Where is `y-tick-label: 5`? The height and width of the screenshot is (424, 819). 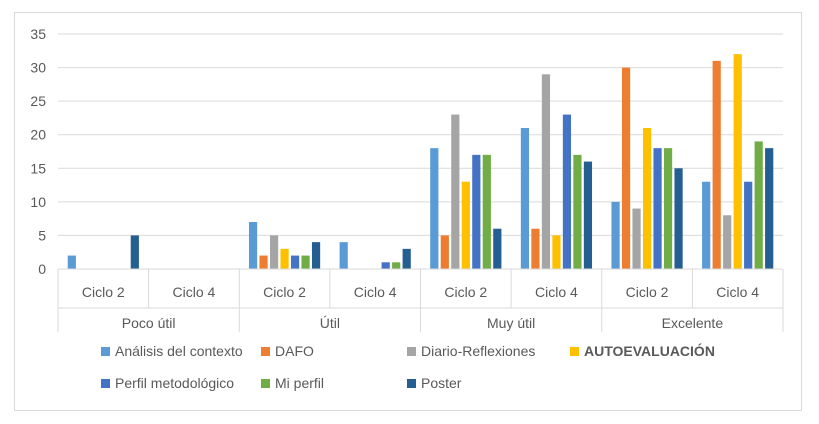 y-tick-label: 5 is located at coordinates (42, 235).